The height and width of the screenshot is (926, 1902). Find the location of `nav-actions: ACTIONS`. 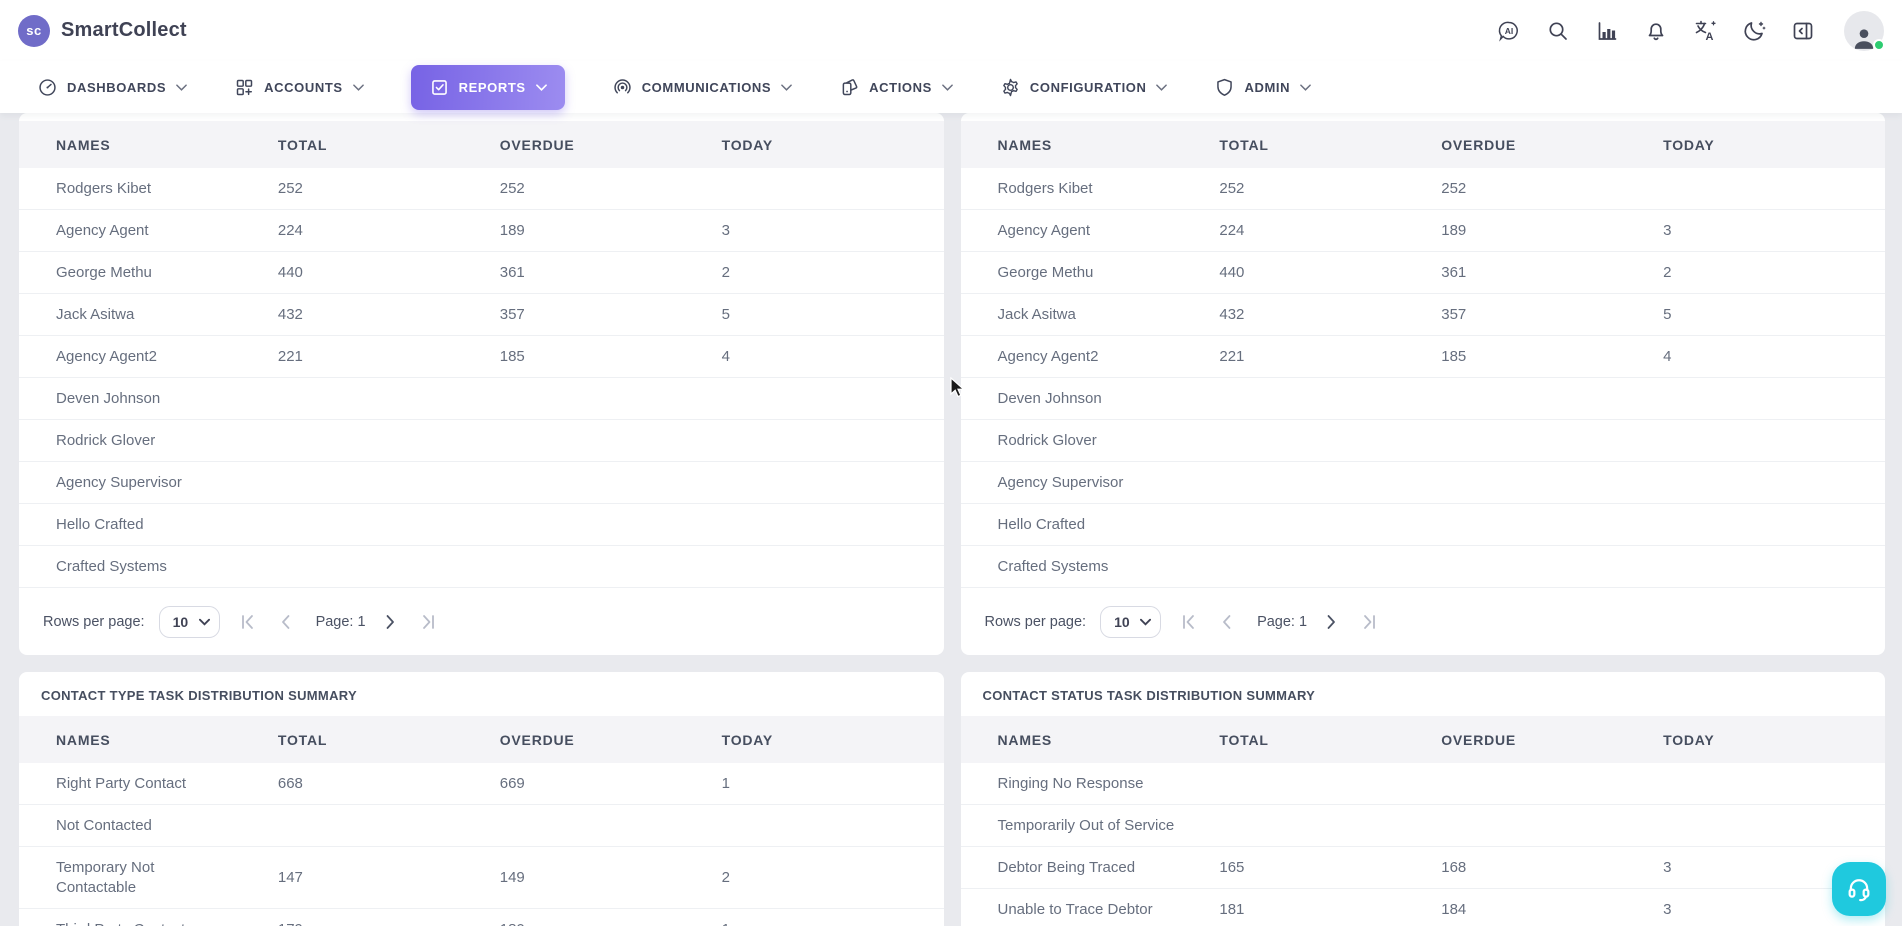

nav-actions: ACTIONS is located at coordinates (896, 87).